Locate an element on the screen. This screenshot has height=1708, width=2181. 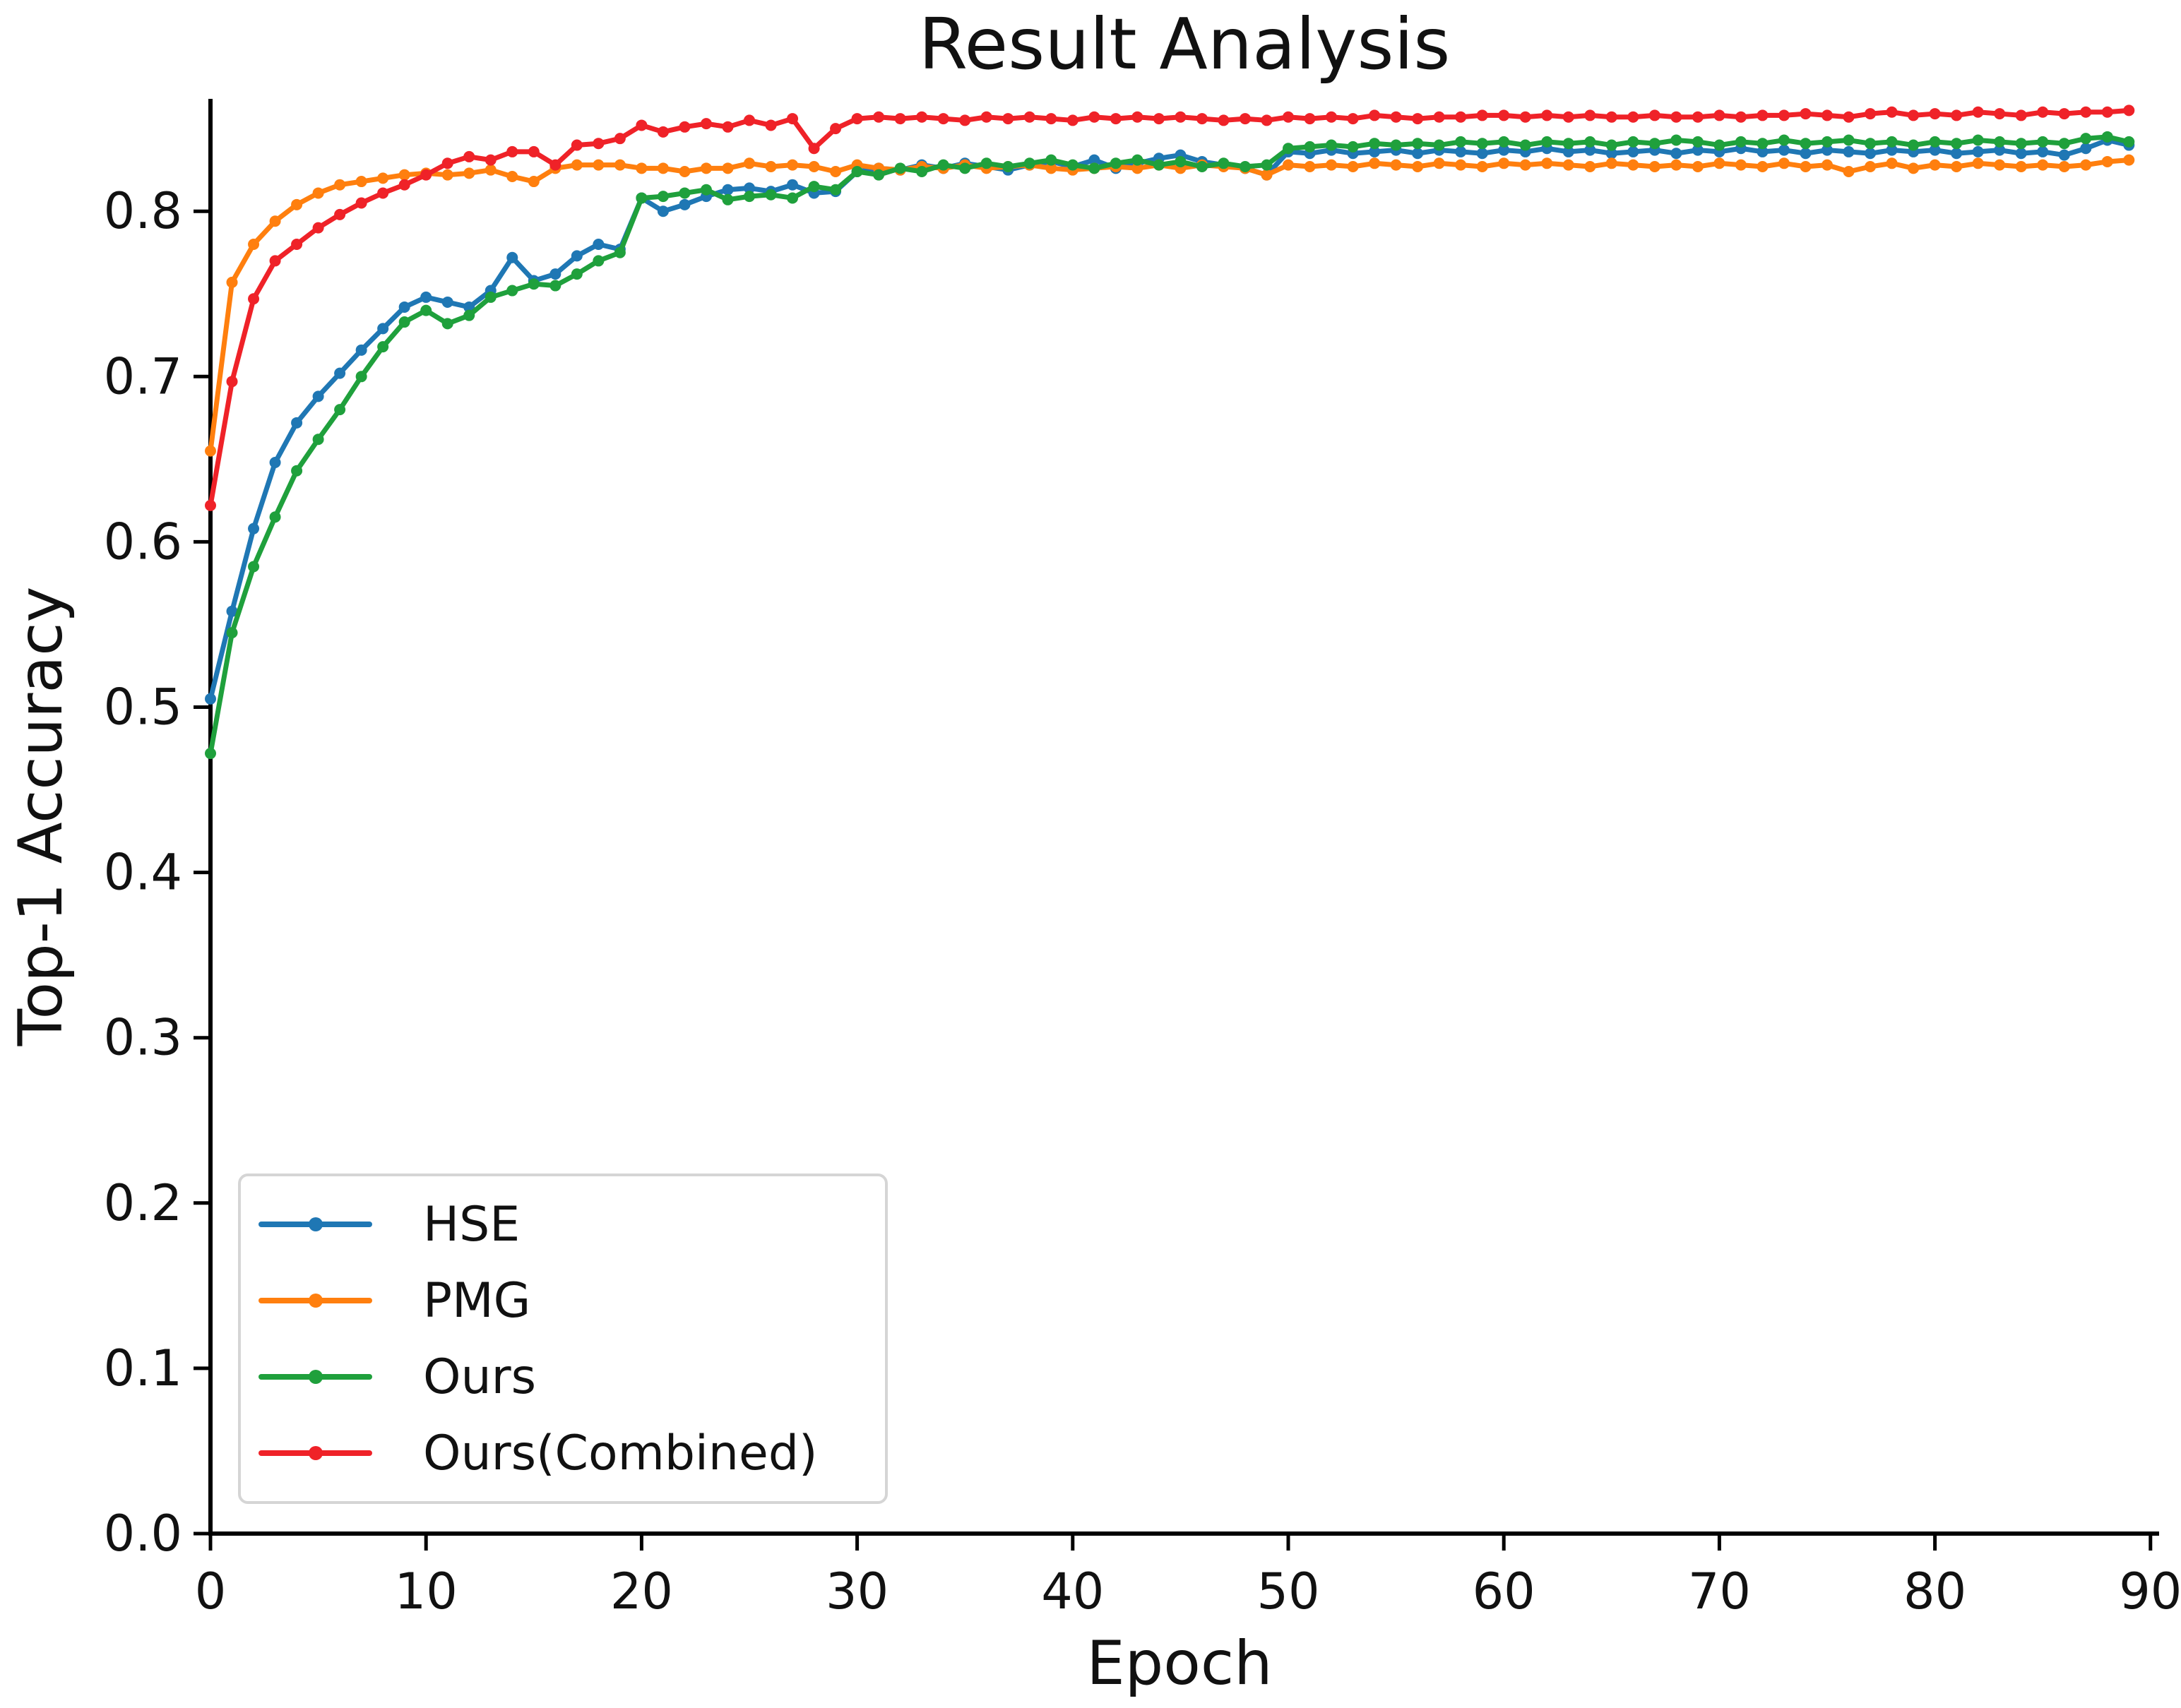
x-tick-label: 30 is located at coordinates (857, 1592).